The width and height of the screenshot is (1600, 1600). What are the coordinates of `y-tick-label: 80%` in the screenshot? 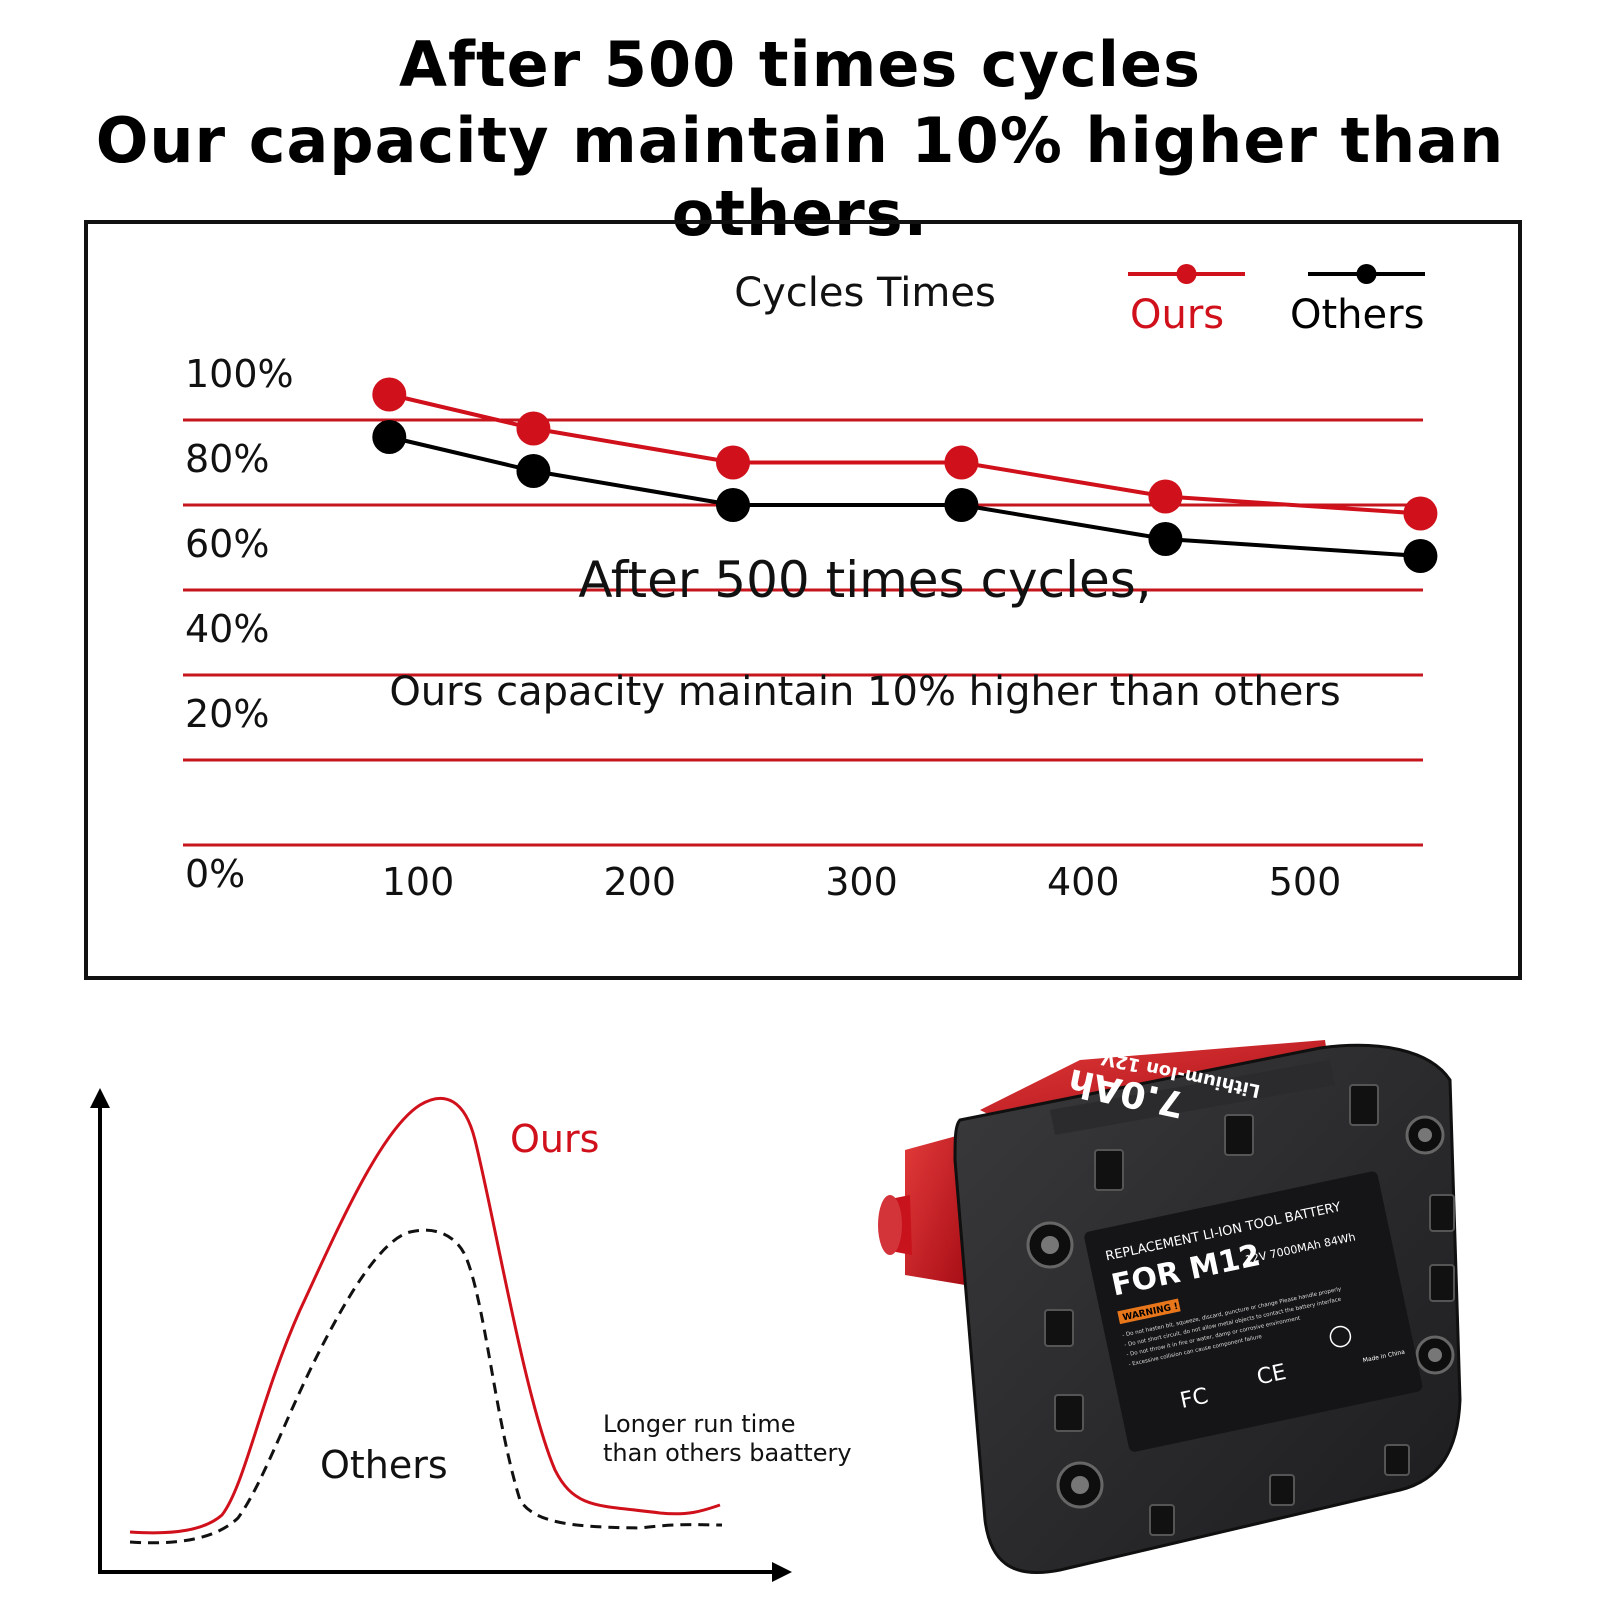 It's located at (227, 459).